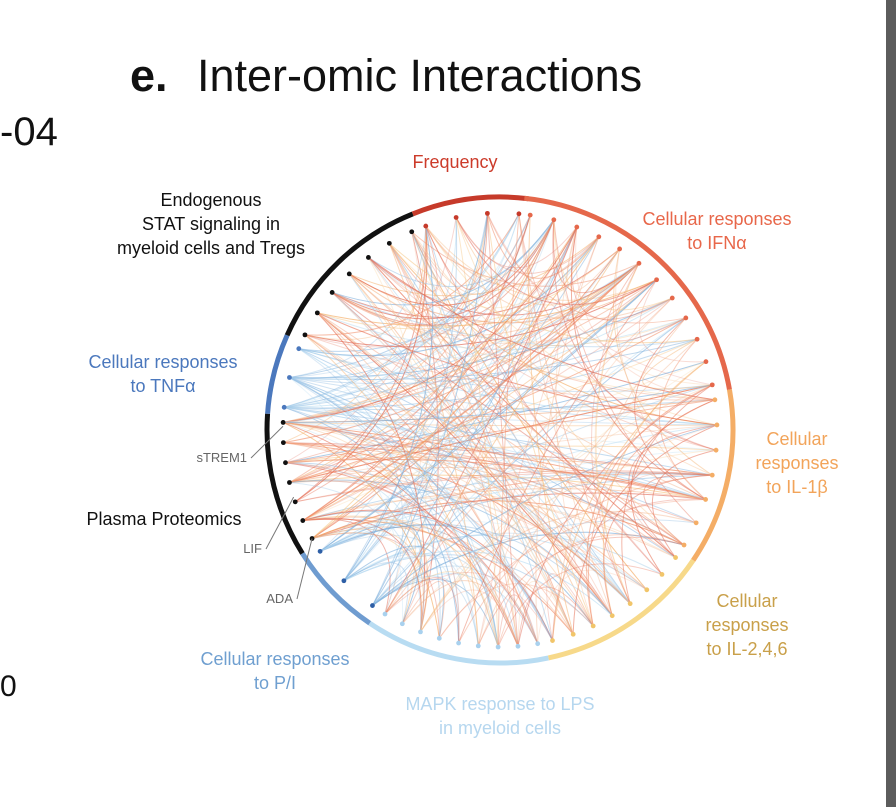 The height and width of the screenshot is (807, 896). Describe the element at coordinates (470, 205) in the screenshot. I see `group-arc-frequency` at that location.